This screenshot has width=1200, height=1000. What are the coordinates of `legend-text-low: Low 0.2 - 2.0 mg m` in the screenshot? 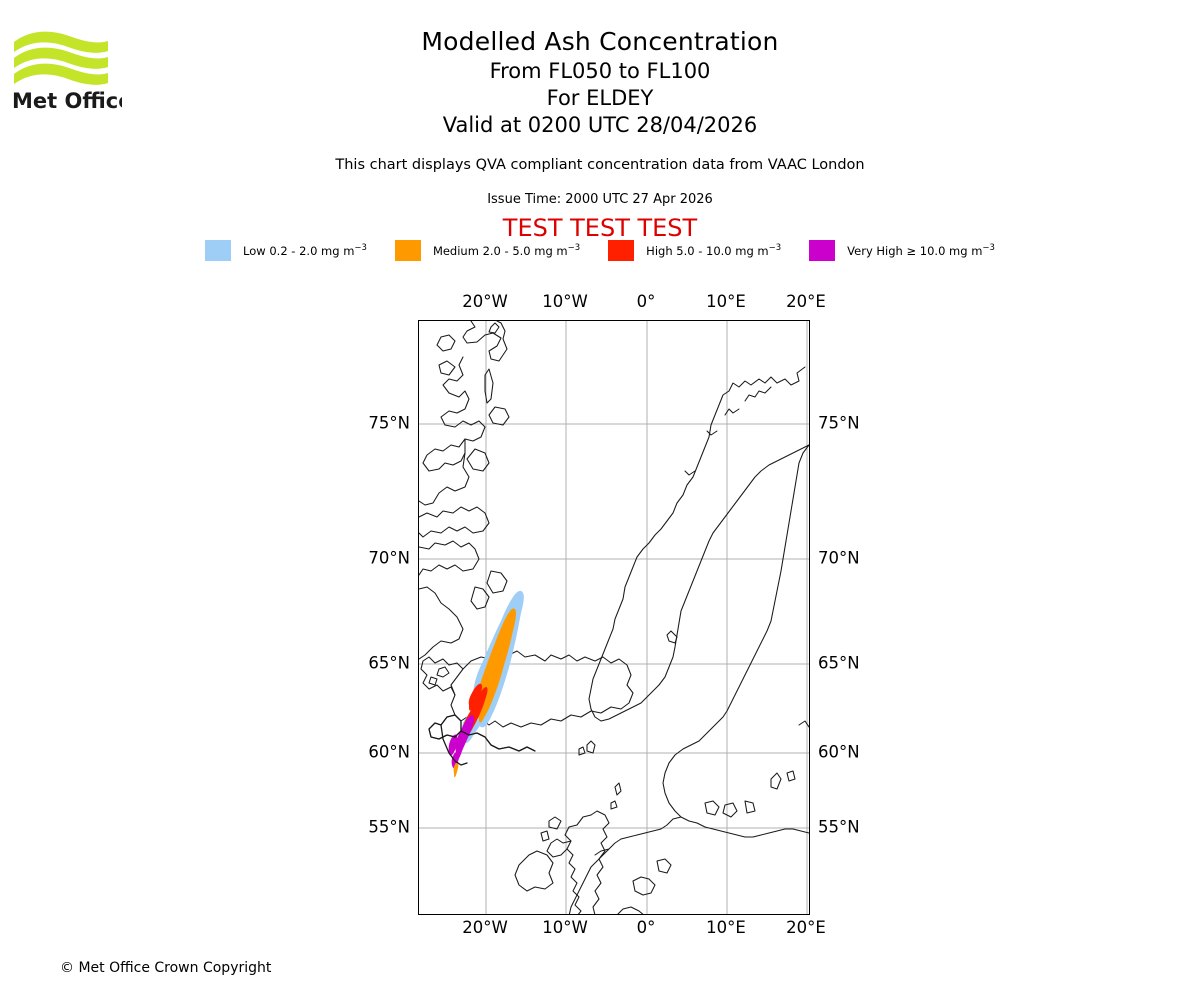 It's located at (299, 250).